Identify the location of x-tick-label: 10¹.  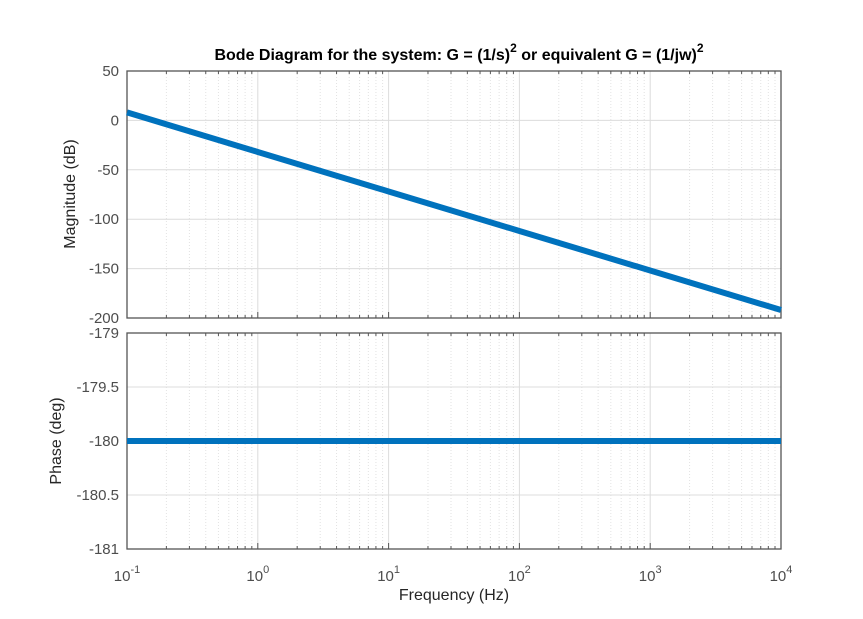
(388, 574).